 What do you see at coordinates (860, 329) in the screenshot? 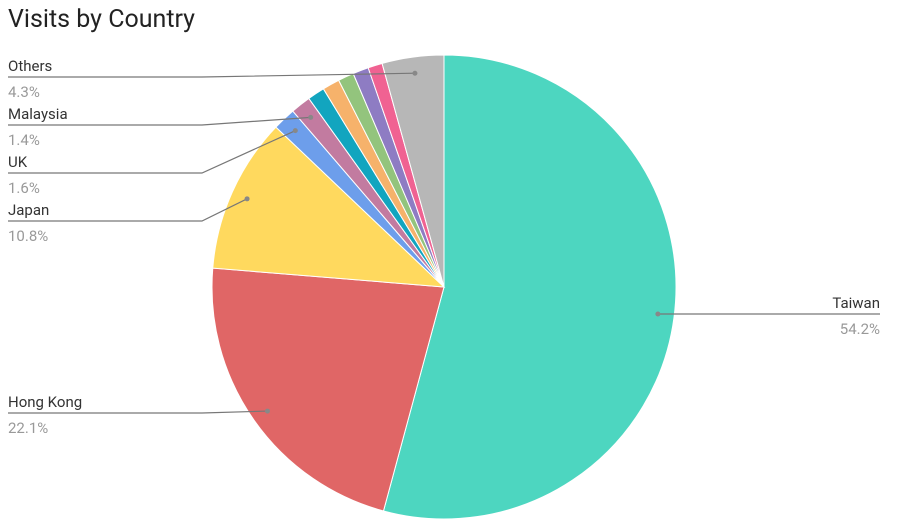
I see `slice-value-label: 54.2%` at bounding box center [860, 329].